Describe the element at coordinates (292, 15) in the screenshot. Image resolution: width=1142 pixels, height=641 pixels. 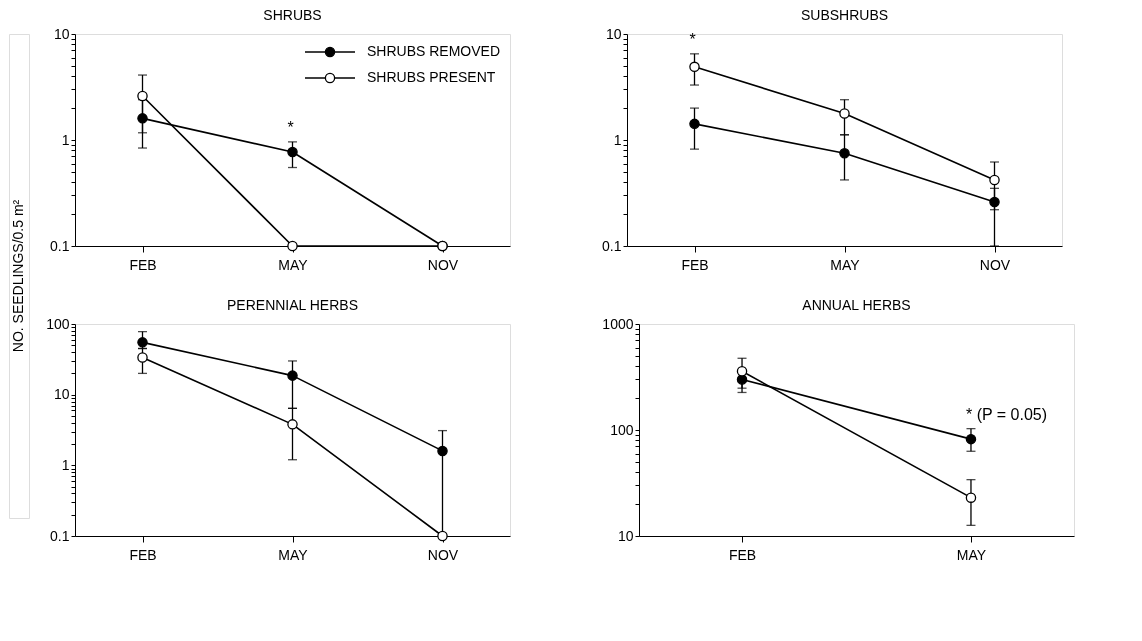
I see `chart-title: SHRUBS` at that location.